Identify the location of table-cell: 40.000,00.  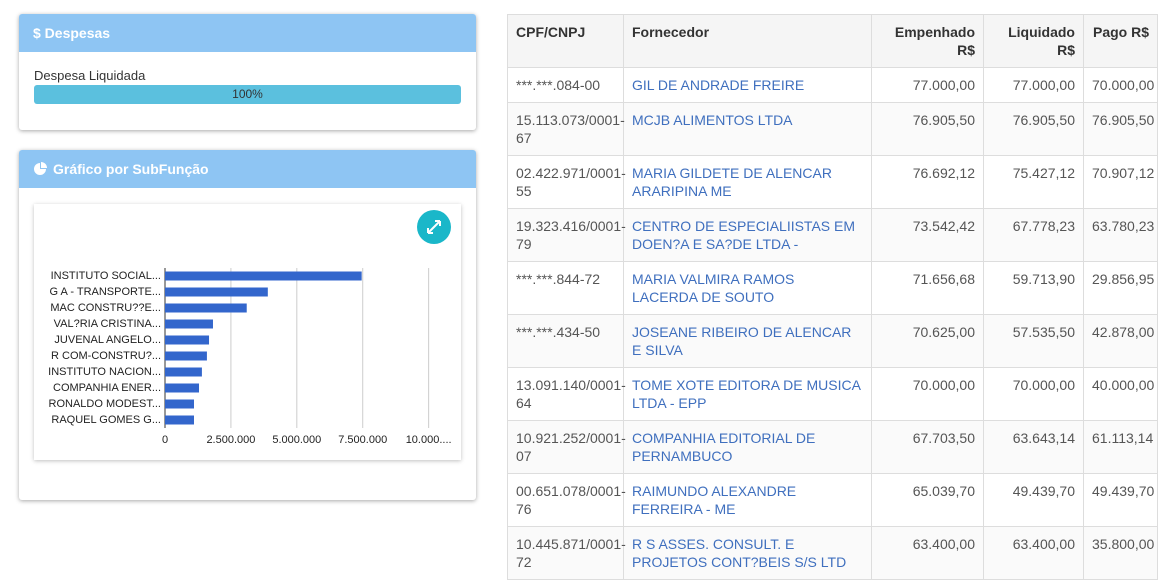
(1120, 394).